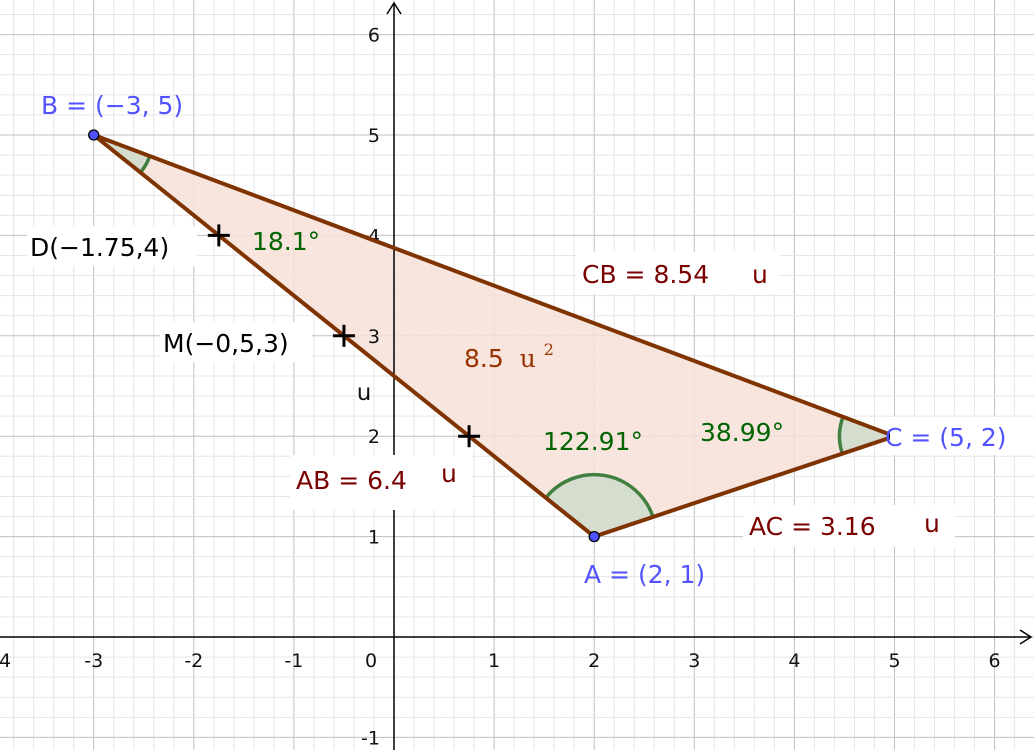 The image size is (1034, 750). I want to click on point-c-label: C = (5, 2), so click(946, 437).